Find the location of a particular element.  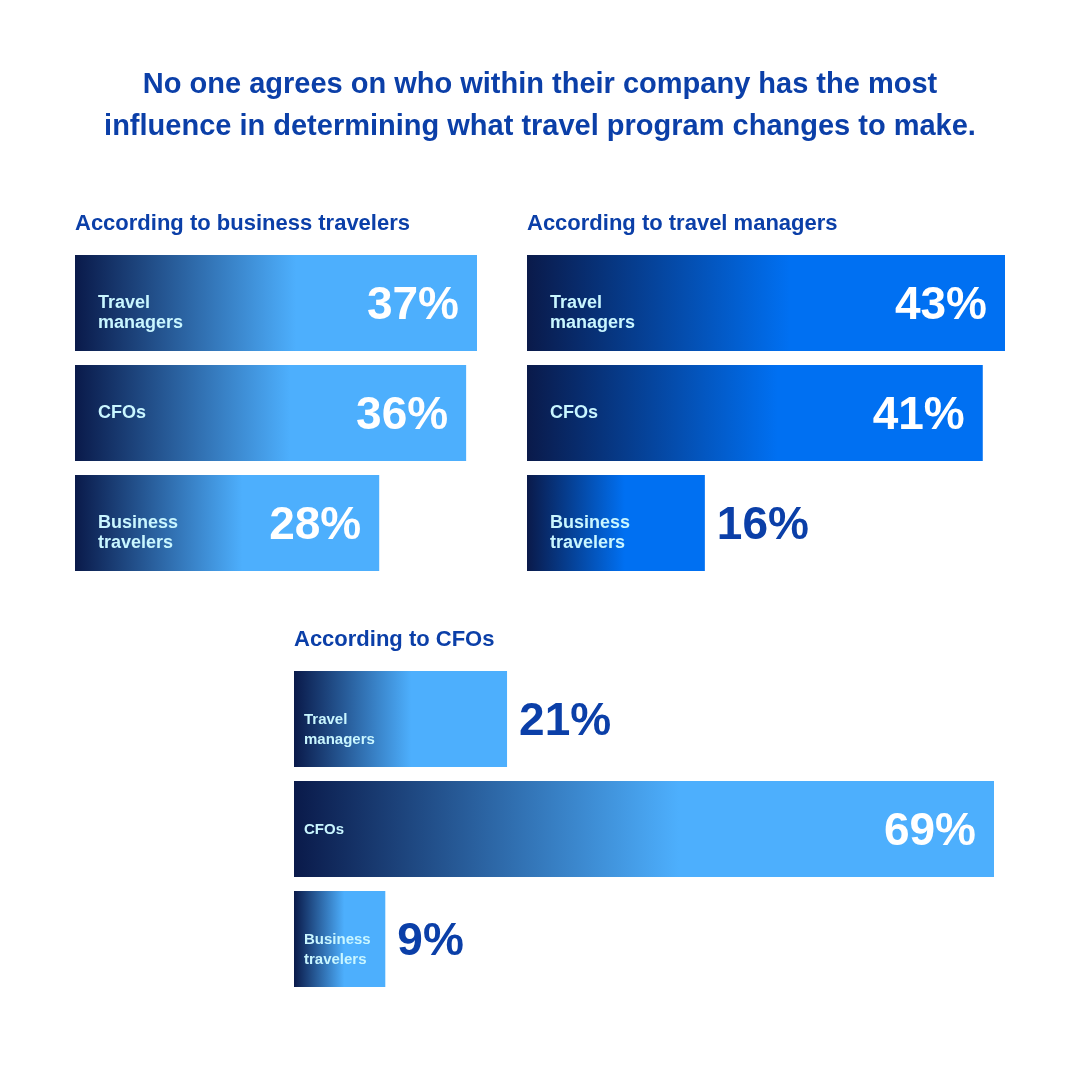

data-label: 43% is located at coordinates (940, 303).